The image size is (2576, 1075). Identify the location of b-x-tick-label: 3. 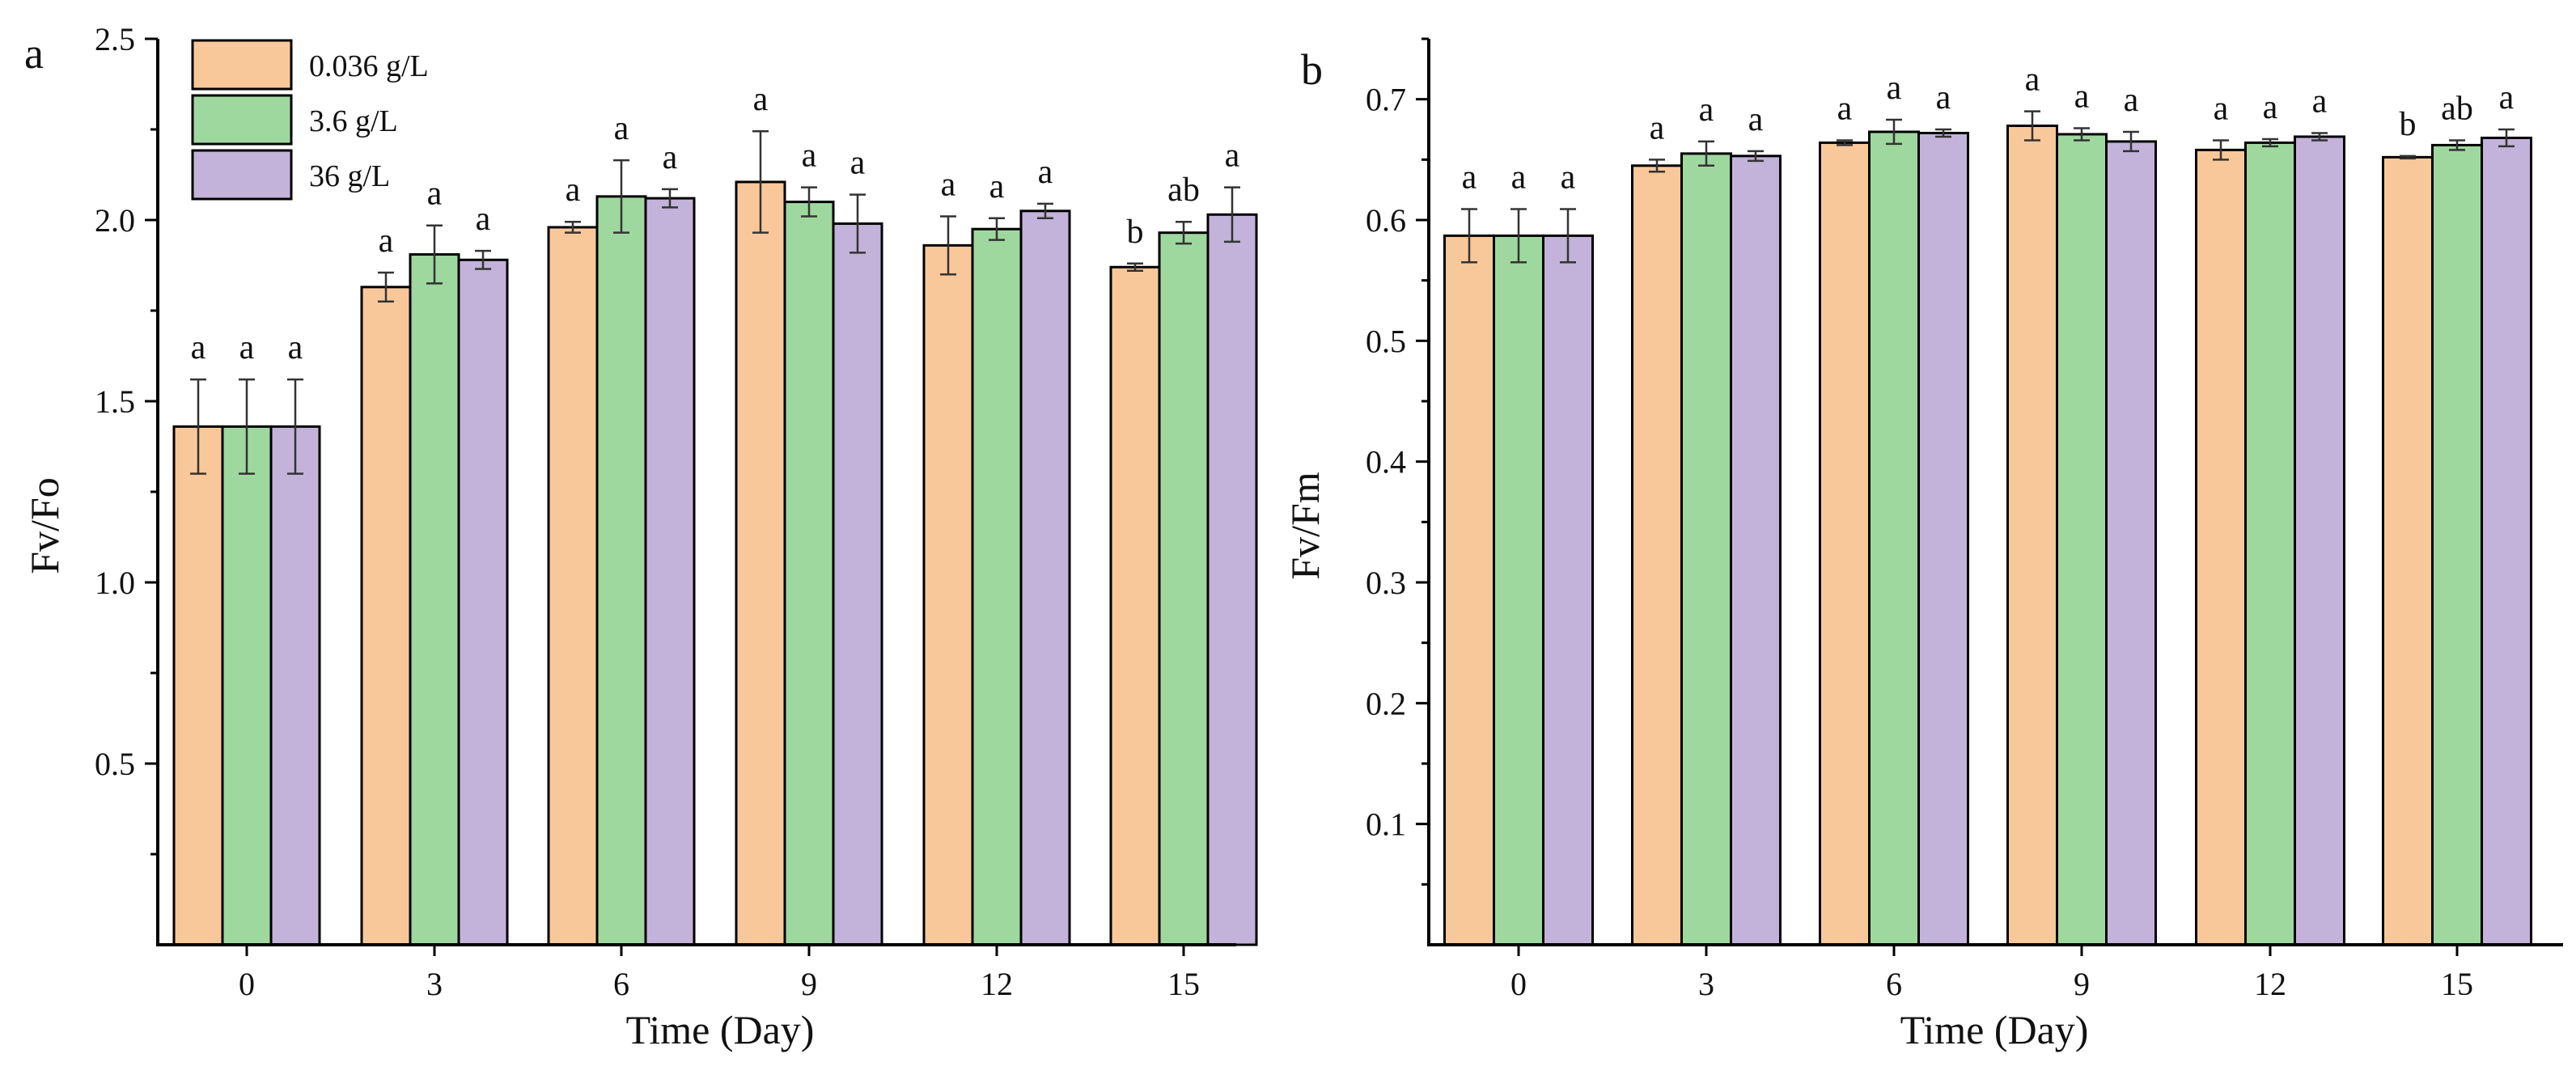
(1706, 984).